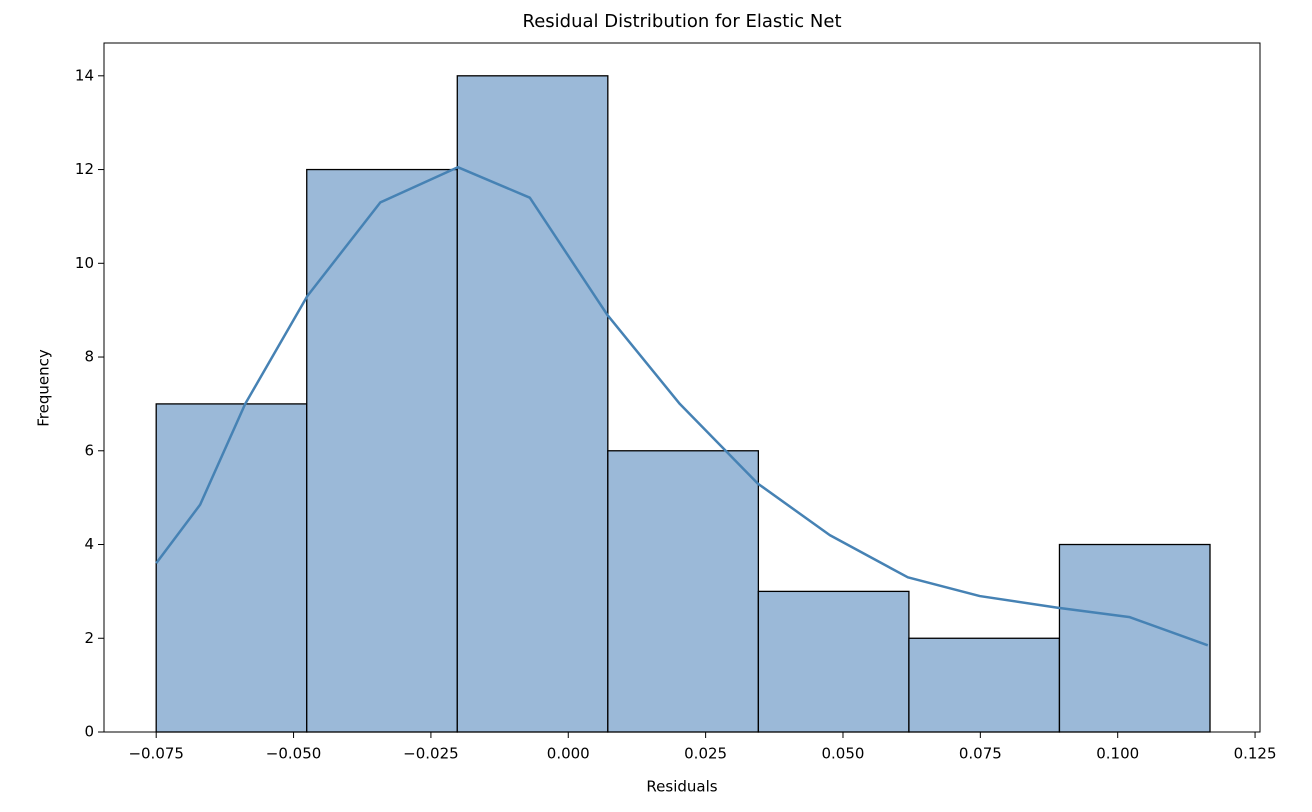 The image size is (1312, 812). Describe the element at coordinates (843, 754) in the screenshot. I see `x-tick-label: 0.050` at that location.